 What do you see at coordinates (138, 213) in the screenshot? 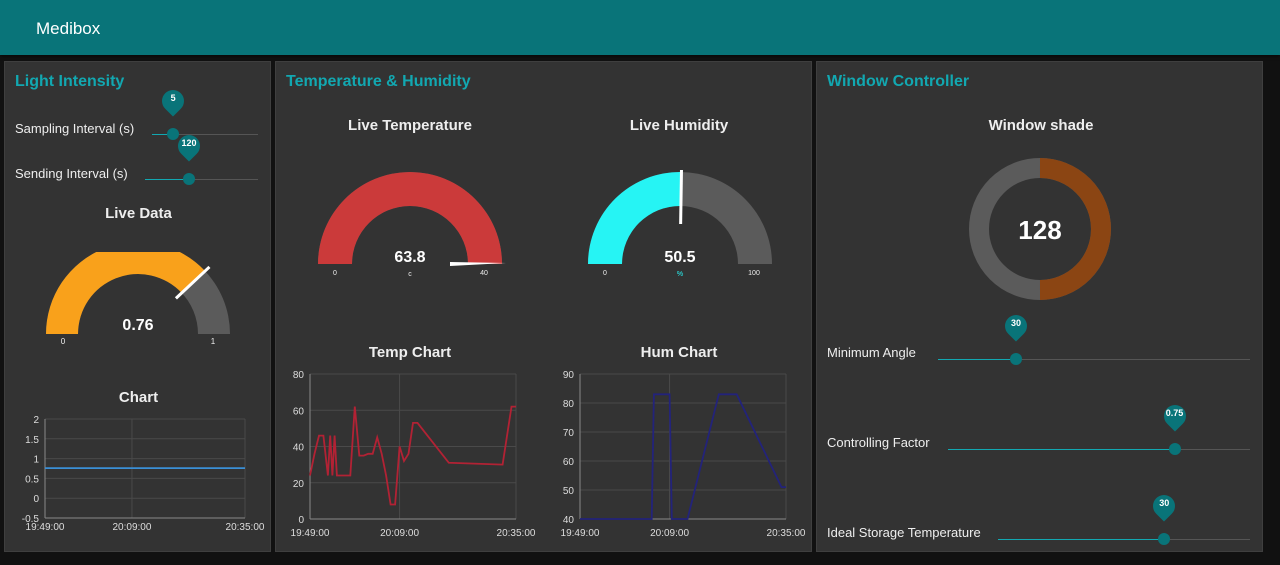
I see `live-data-title: Live Data` at bounding box center [138, 213].